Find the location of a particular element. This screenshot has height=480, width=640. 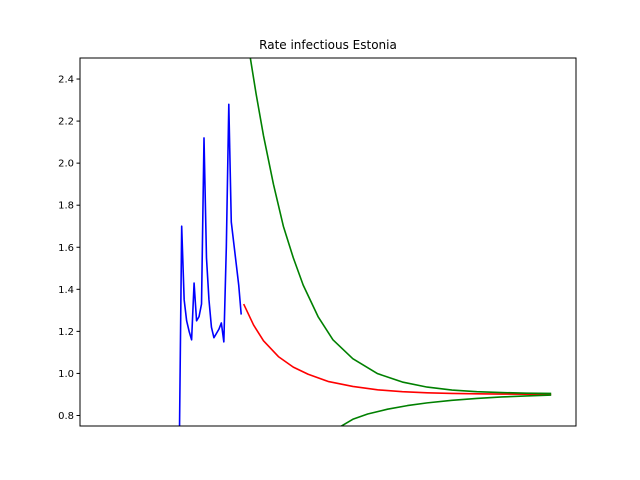

y-tick-label: 1.6 is located at coordinates (66, 248).